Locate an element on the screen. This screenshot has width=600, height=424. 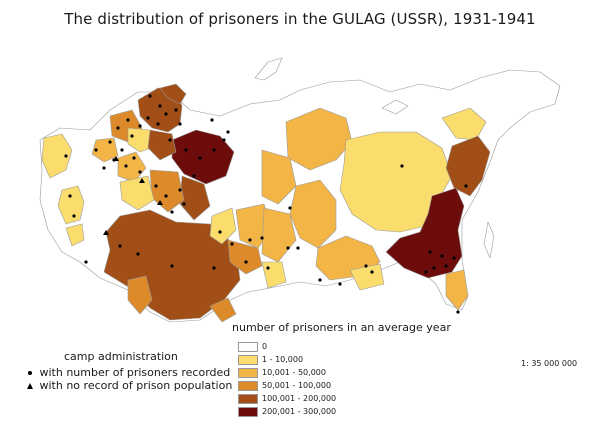
region-caspian-orange is located at coordinates (140, 295).